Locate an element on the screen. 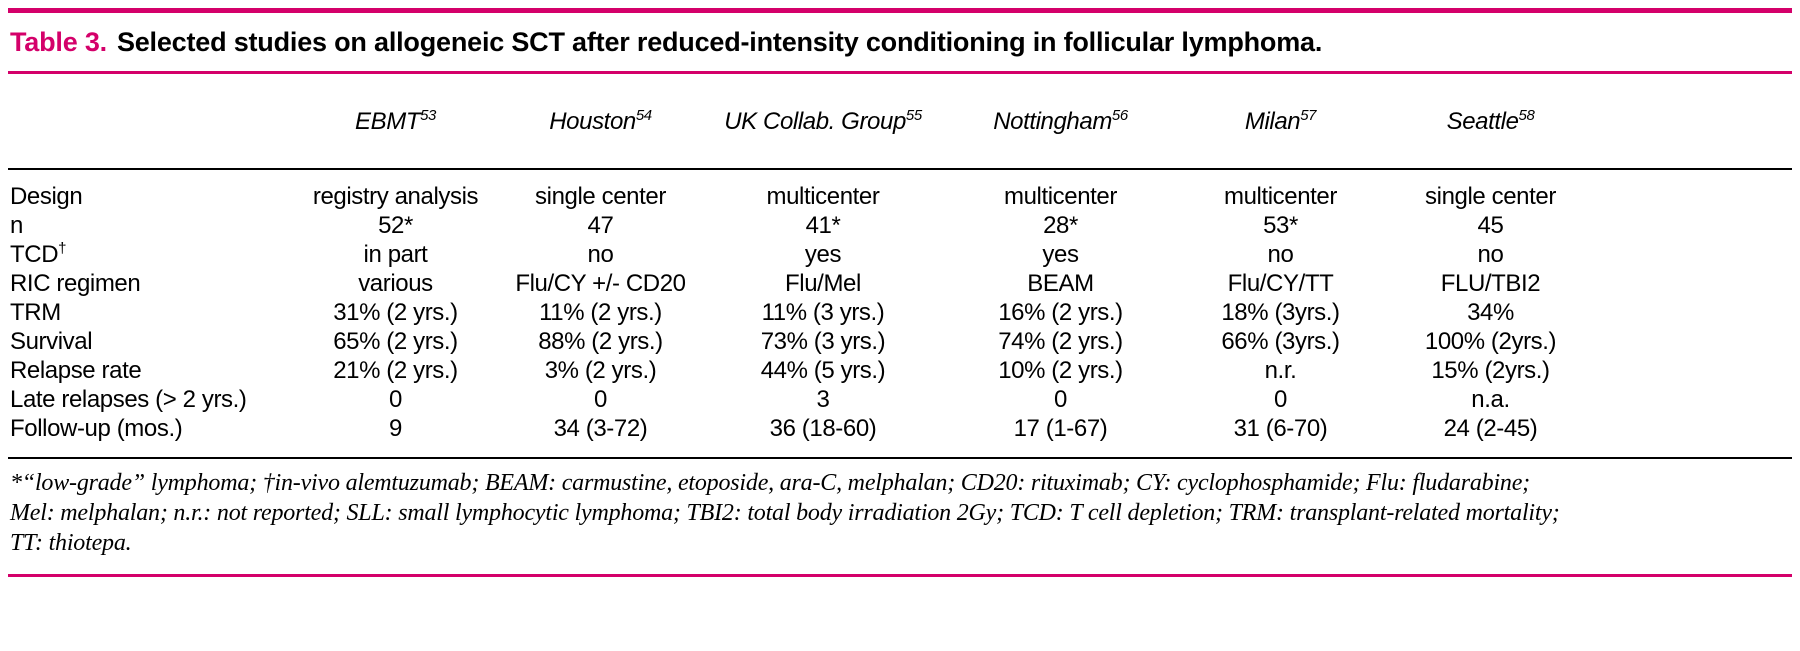 This screenshot has height=651, width=1800. row-label: Late relapses (> 2 yrs.) is located at coordinates (150, 399).